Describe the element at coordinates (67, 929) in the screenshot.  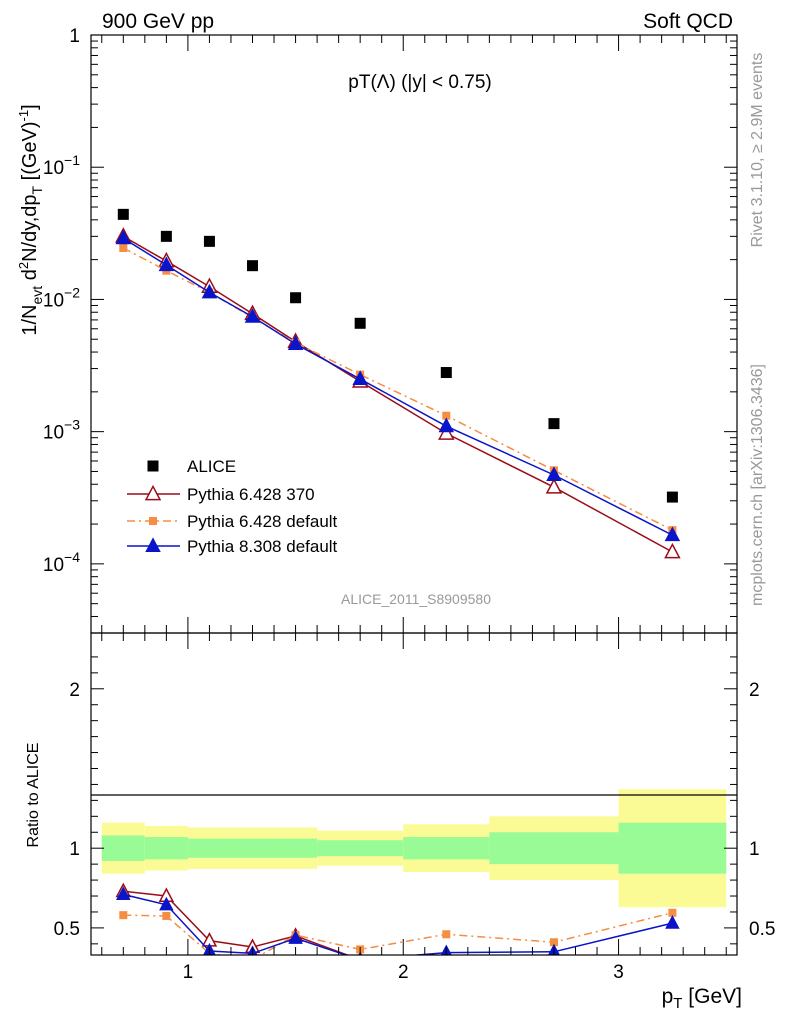
I see `ratio-y-tick-label: 0.5` at that location.